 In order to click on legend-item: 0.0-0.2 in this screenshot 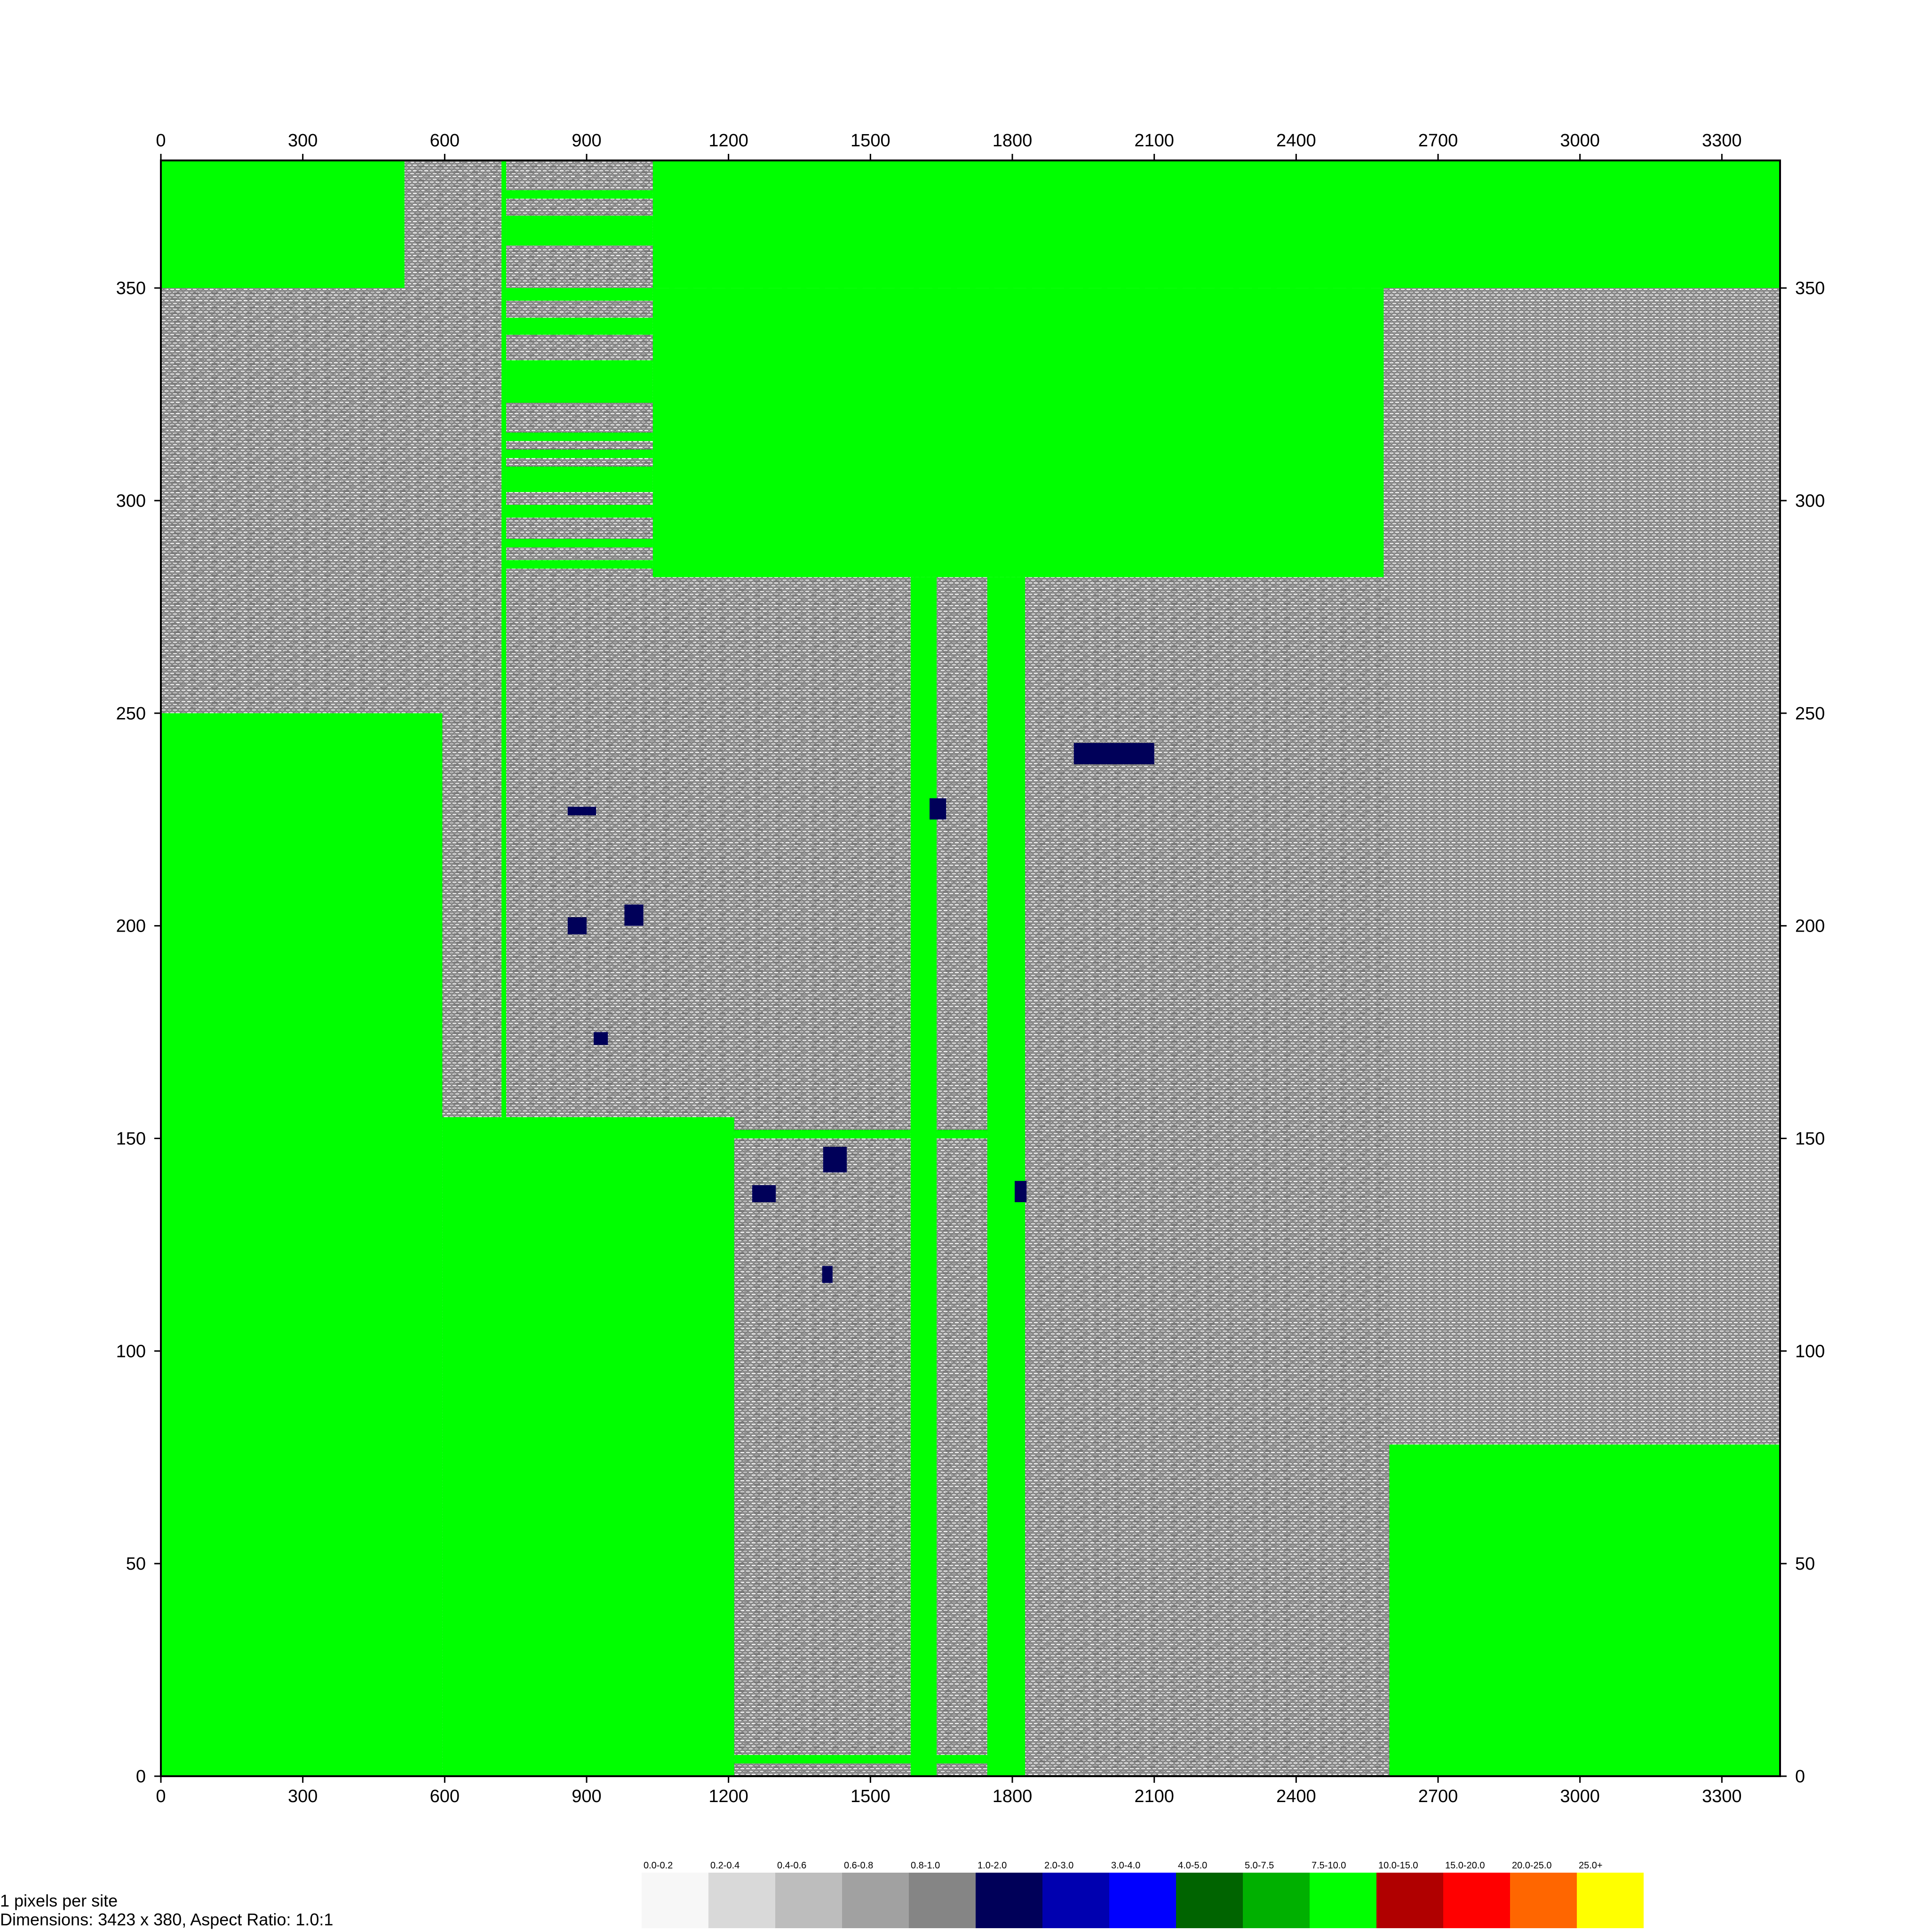, I will do `click(675, 1893)`.